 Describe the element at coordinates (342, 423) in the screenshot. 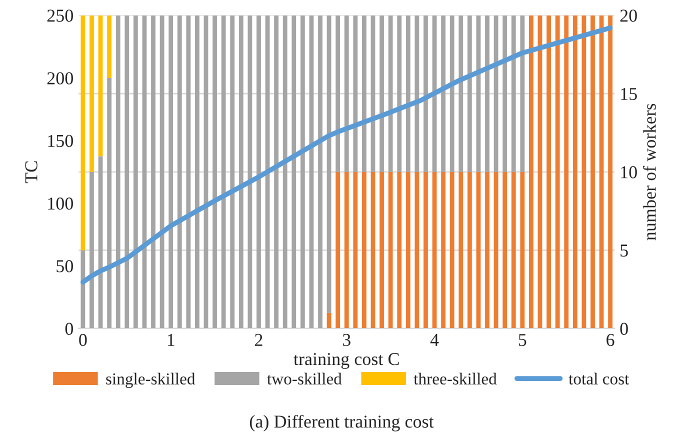

I see `text: (a) Different training cost` at that location.